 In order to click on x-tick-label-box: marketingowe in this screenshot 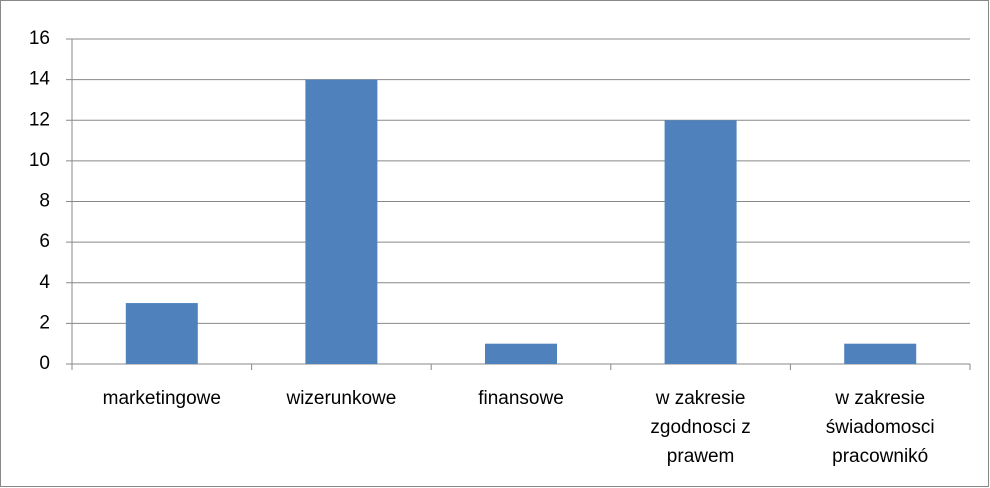, I will do `click(161, 398)`.